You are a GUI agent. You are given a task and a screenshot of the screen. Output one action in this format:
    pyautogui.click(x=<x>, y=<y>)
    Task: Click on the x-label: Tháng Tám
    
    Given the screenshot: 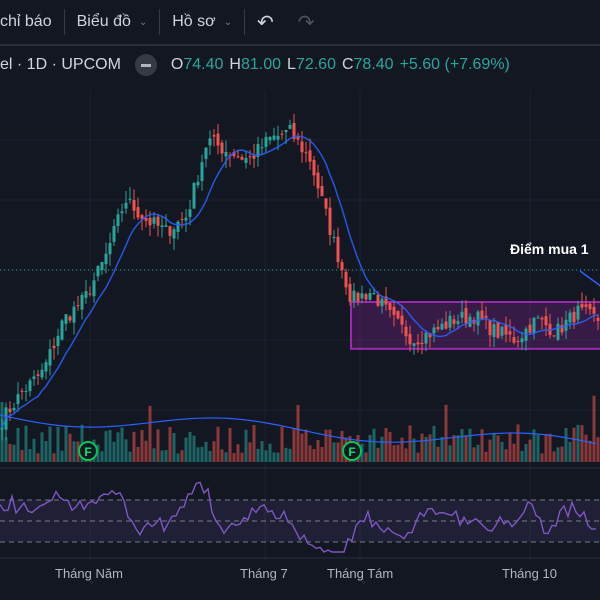 What is the action you would take?
    pyautogui.click(x=360, y=573)
    